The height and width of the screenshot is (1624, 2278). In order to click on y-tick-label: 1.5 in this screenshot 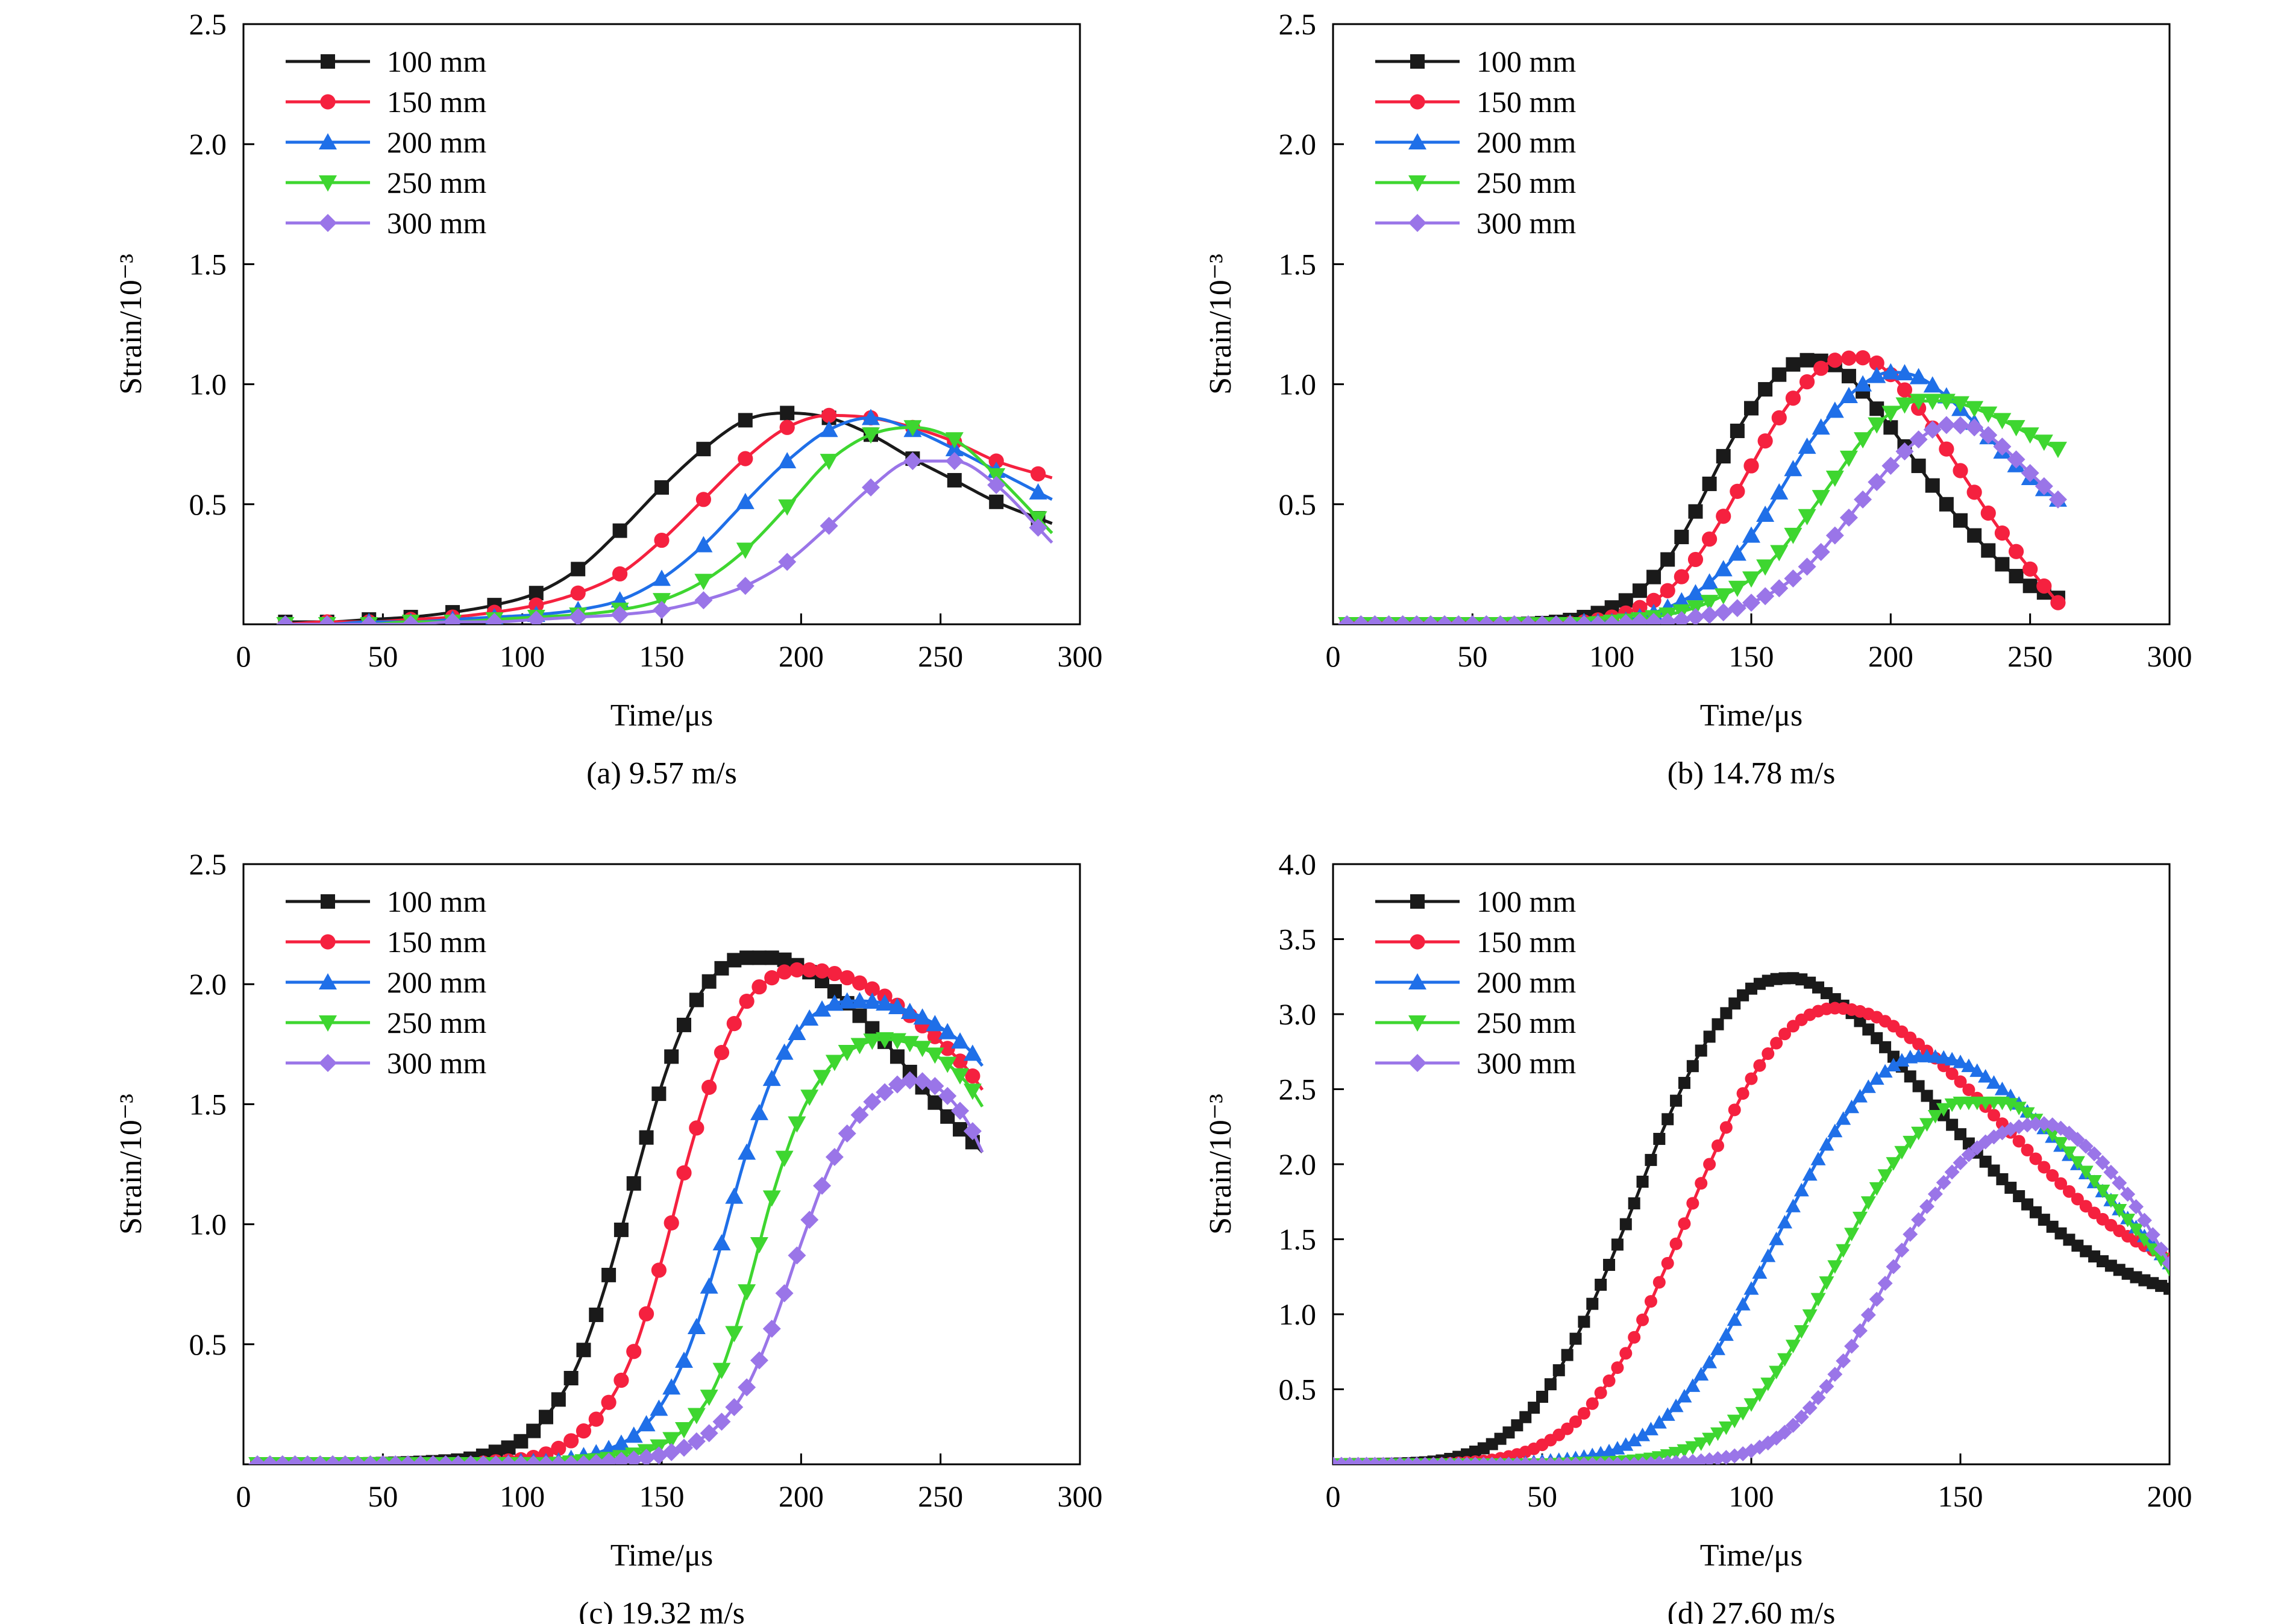, I will do `click(1298, 264)`.